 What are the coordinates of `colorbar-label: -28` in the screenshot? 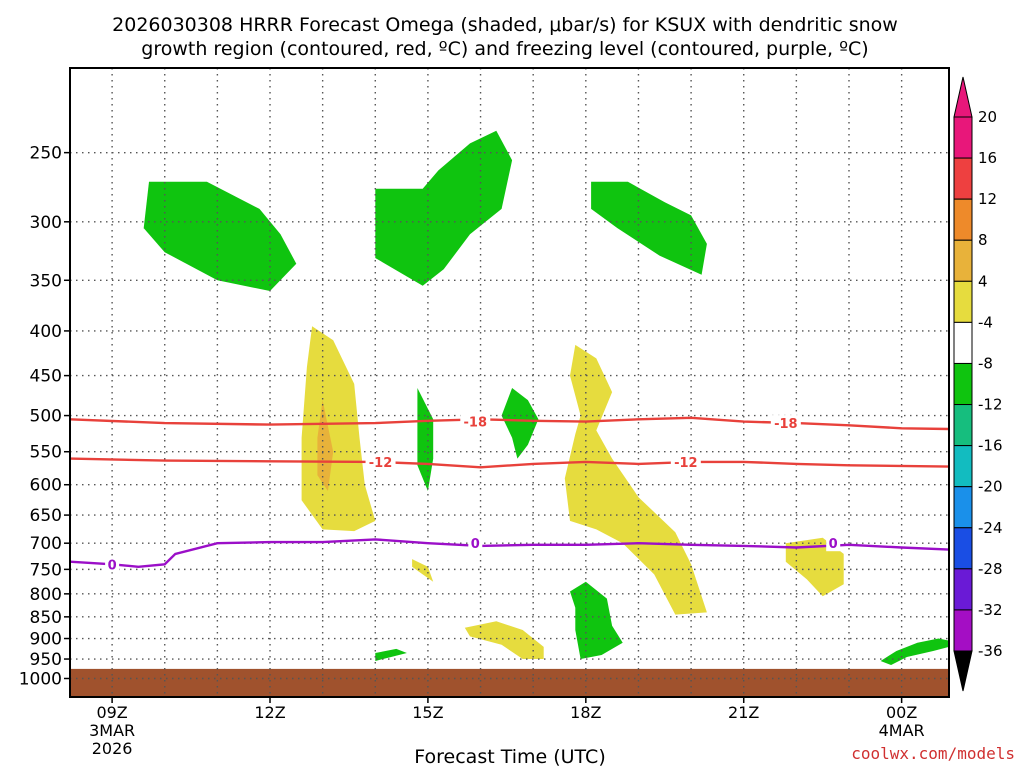 It's located at (990, 569).